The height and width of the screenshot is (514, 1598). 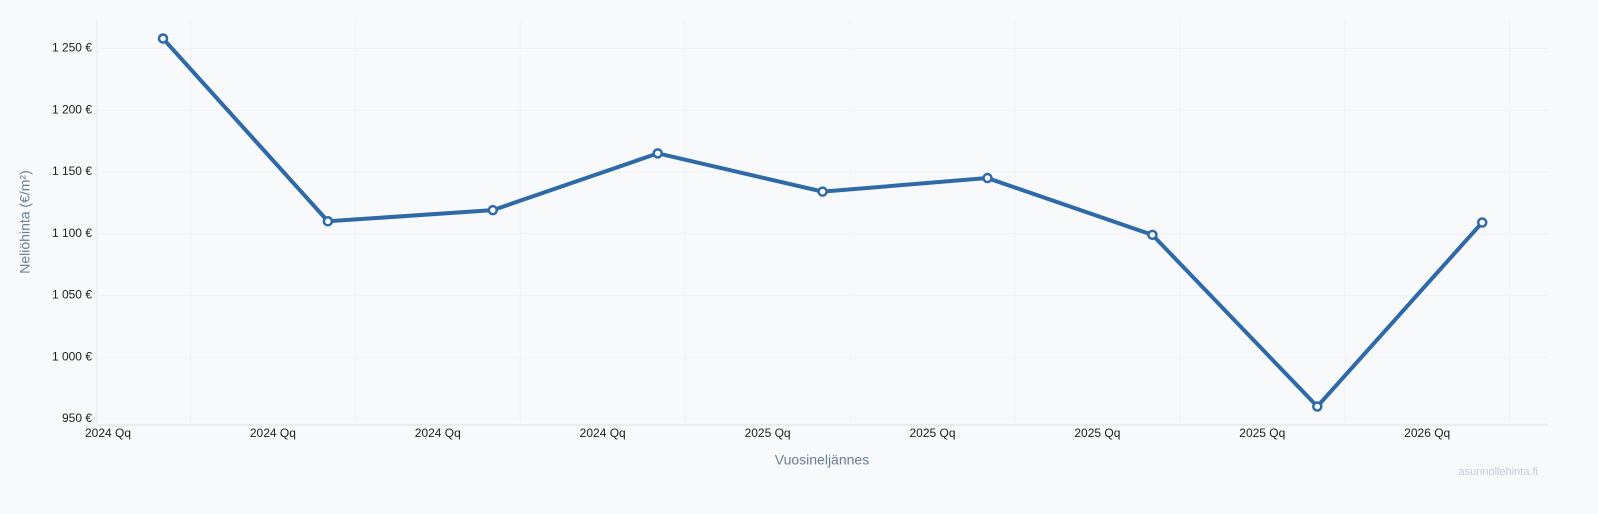 What do you see at coordinates (72, 109) in the screenshot?
I see `y-tick-label: 1 200 €` at bounding box center [72, 109].